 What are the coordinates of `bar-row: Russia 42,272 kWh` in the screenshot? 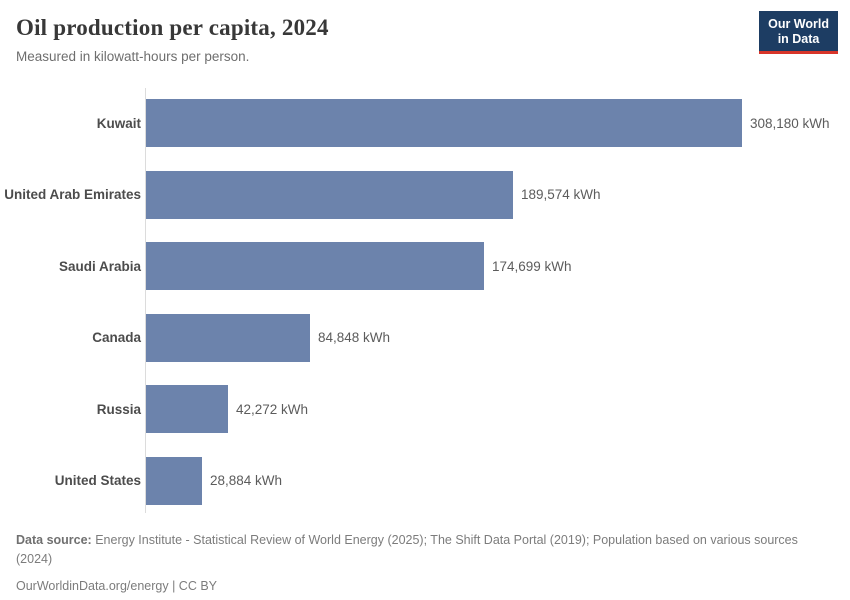 It's located at (425, 409).